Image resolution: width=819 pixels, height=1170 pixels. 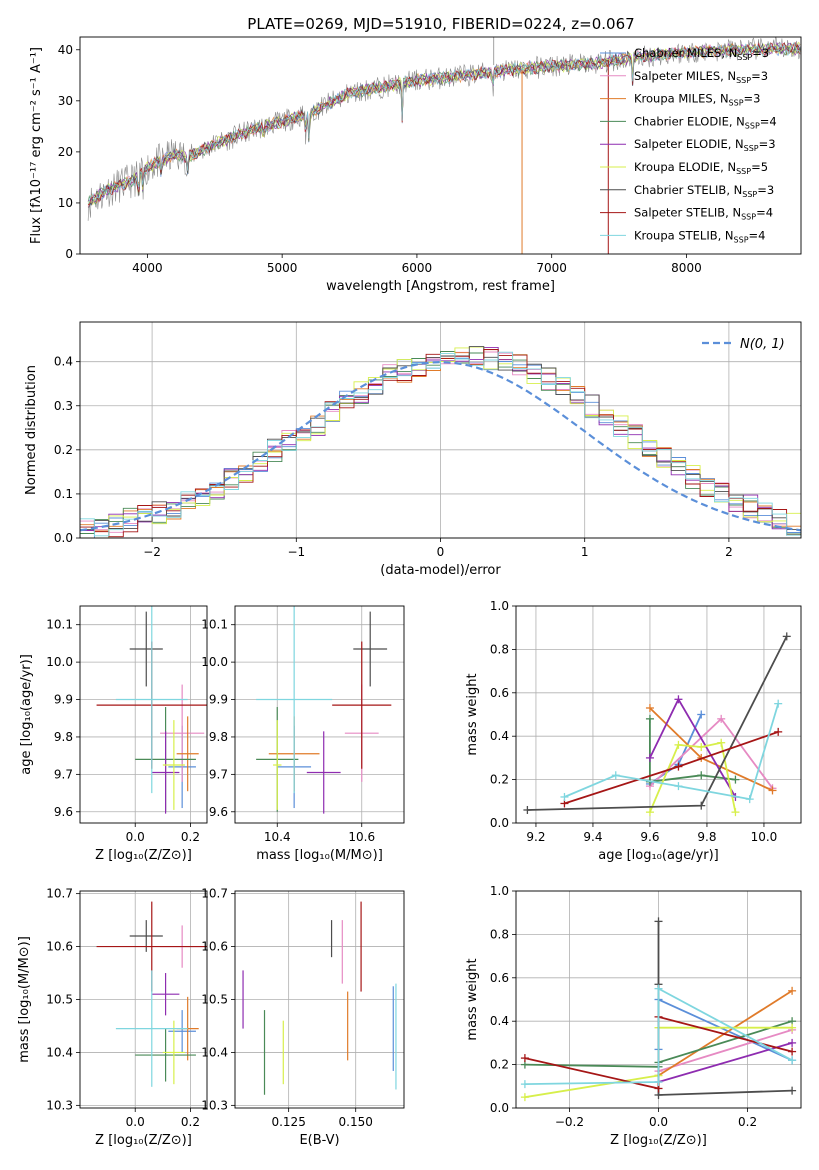 I want to click on errorbar-salpeter-miles, so click(x=182, y=733).